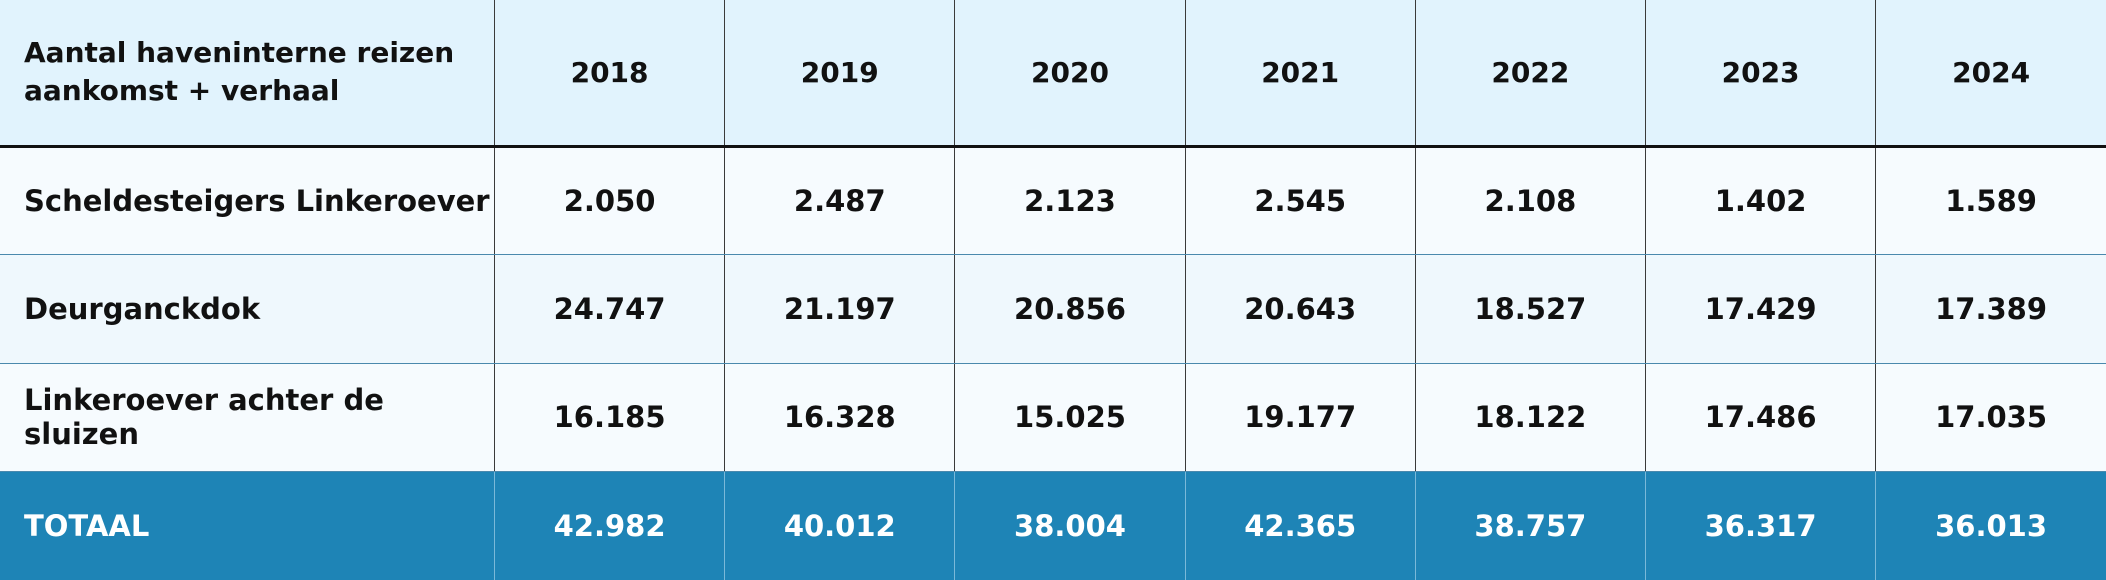 The image size is (2106, 580). What do you see at coordinates (610, 417) in the screenshot?
I see `table-cell: 16.185` at bounding box center [610, 417].